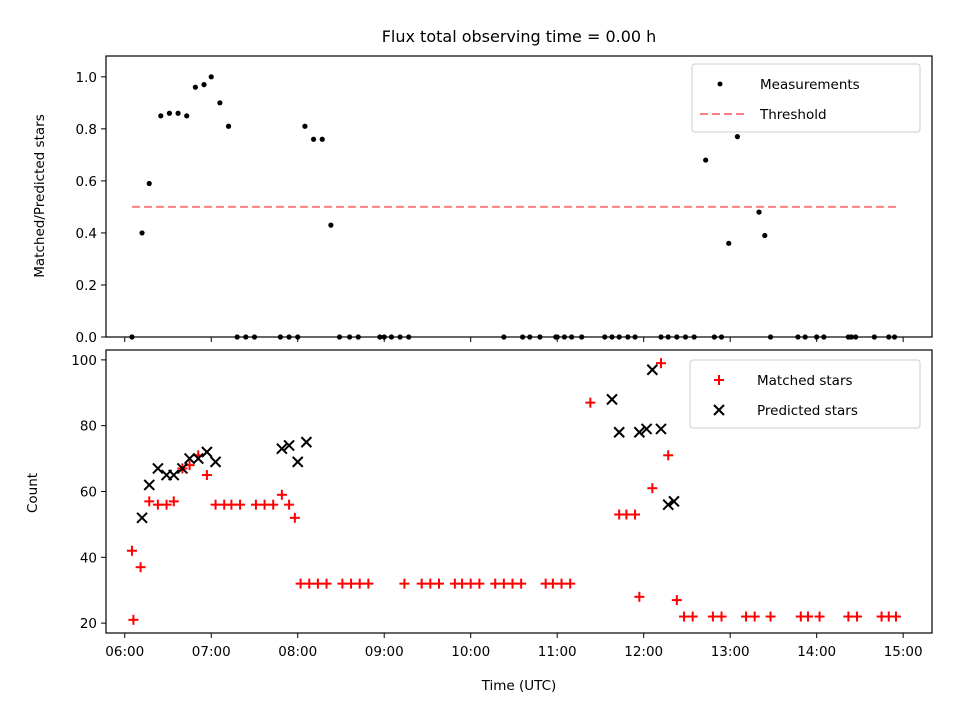  I want to click on matched-legend-label: Matched stars, so click(805, 381).